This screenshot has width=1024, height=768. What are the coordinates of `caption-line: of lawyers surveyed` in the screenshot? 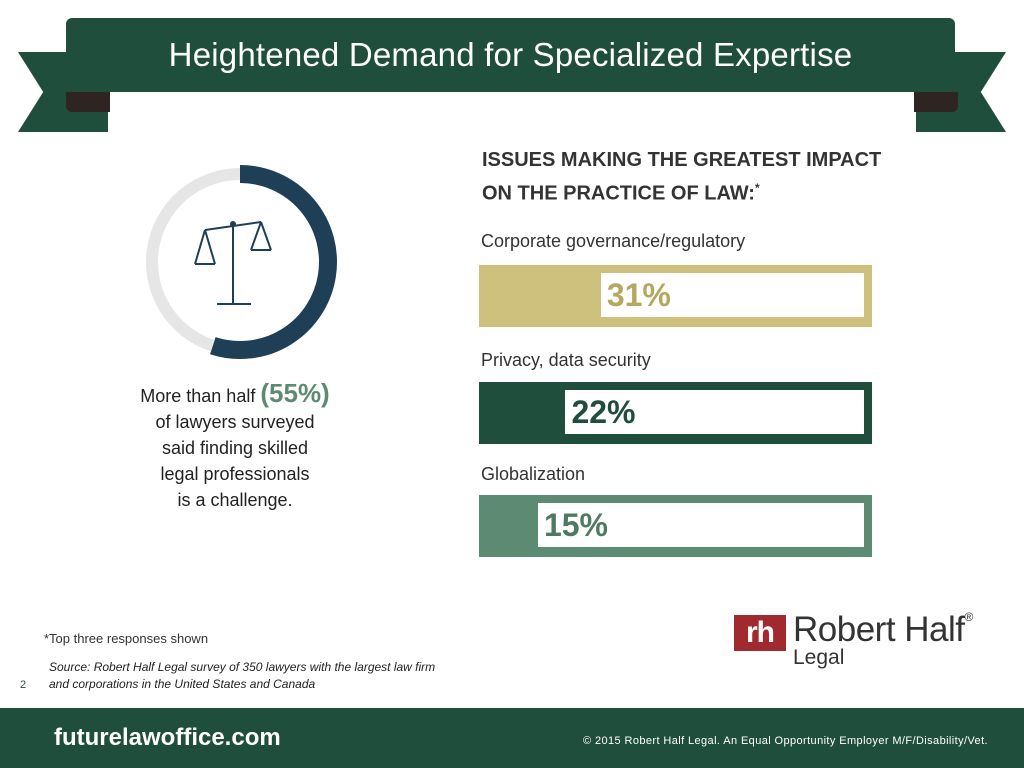 It's located at (235, 422).